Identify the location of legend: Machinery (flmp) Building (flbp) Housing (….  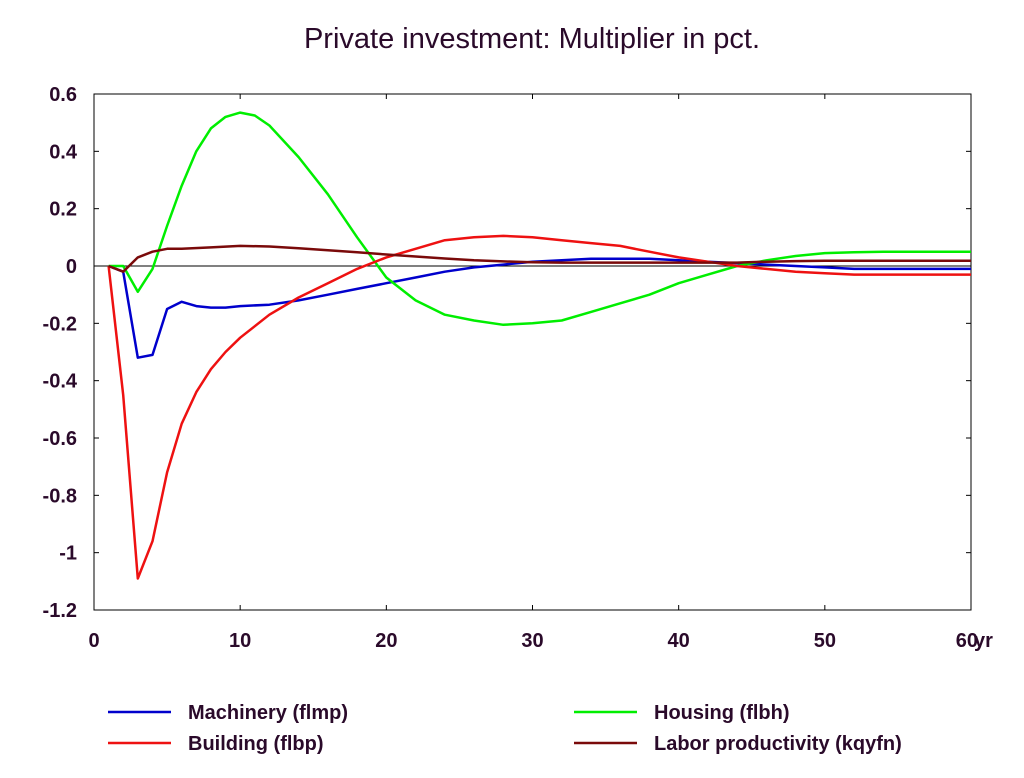
(505, 728).